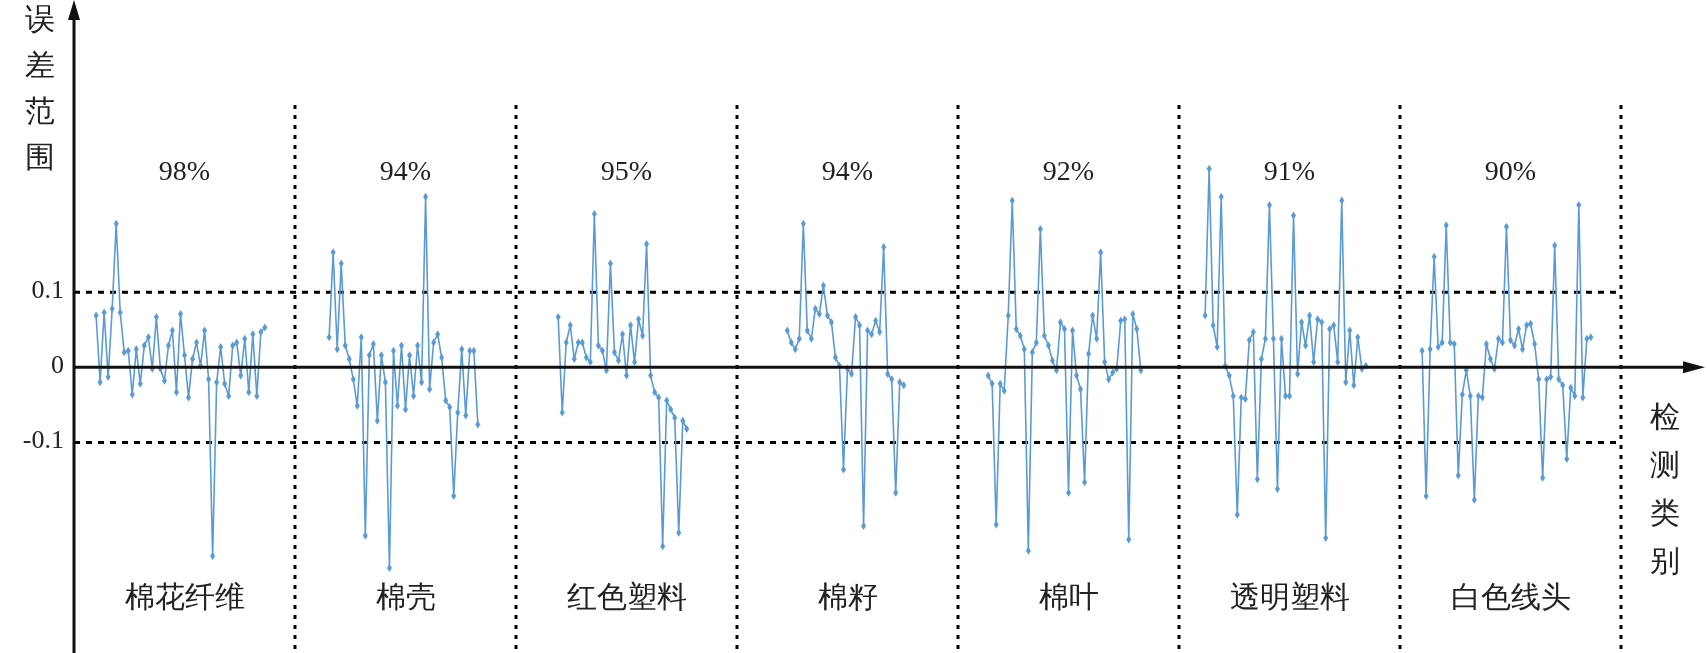 The height and width of the screenshot is (653, 1707). I want to click on annotation: 91%, so click(1289, 171).